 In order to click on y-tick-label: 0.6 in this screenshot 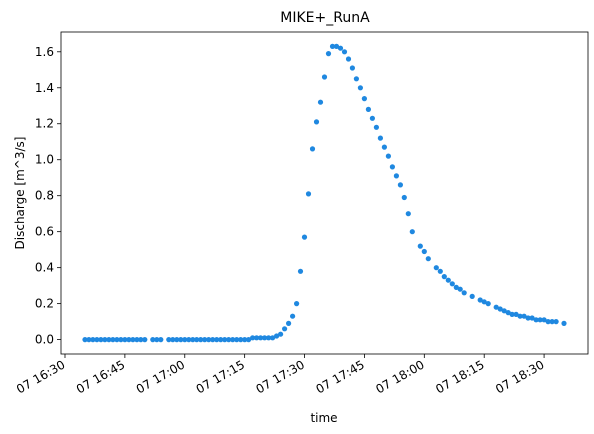, I will do `click(44, 232)`.